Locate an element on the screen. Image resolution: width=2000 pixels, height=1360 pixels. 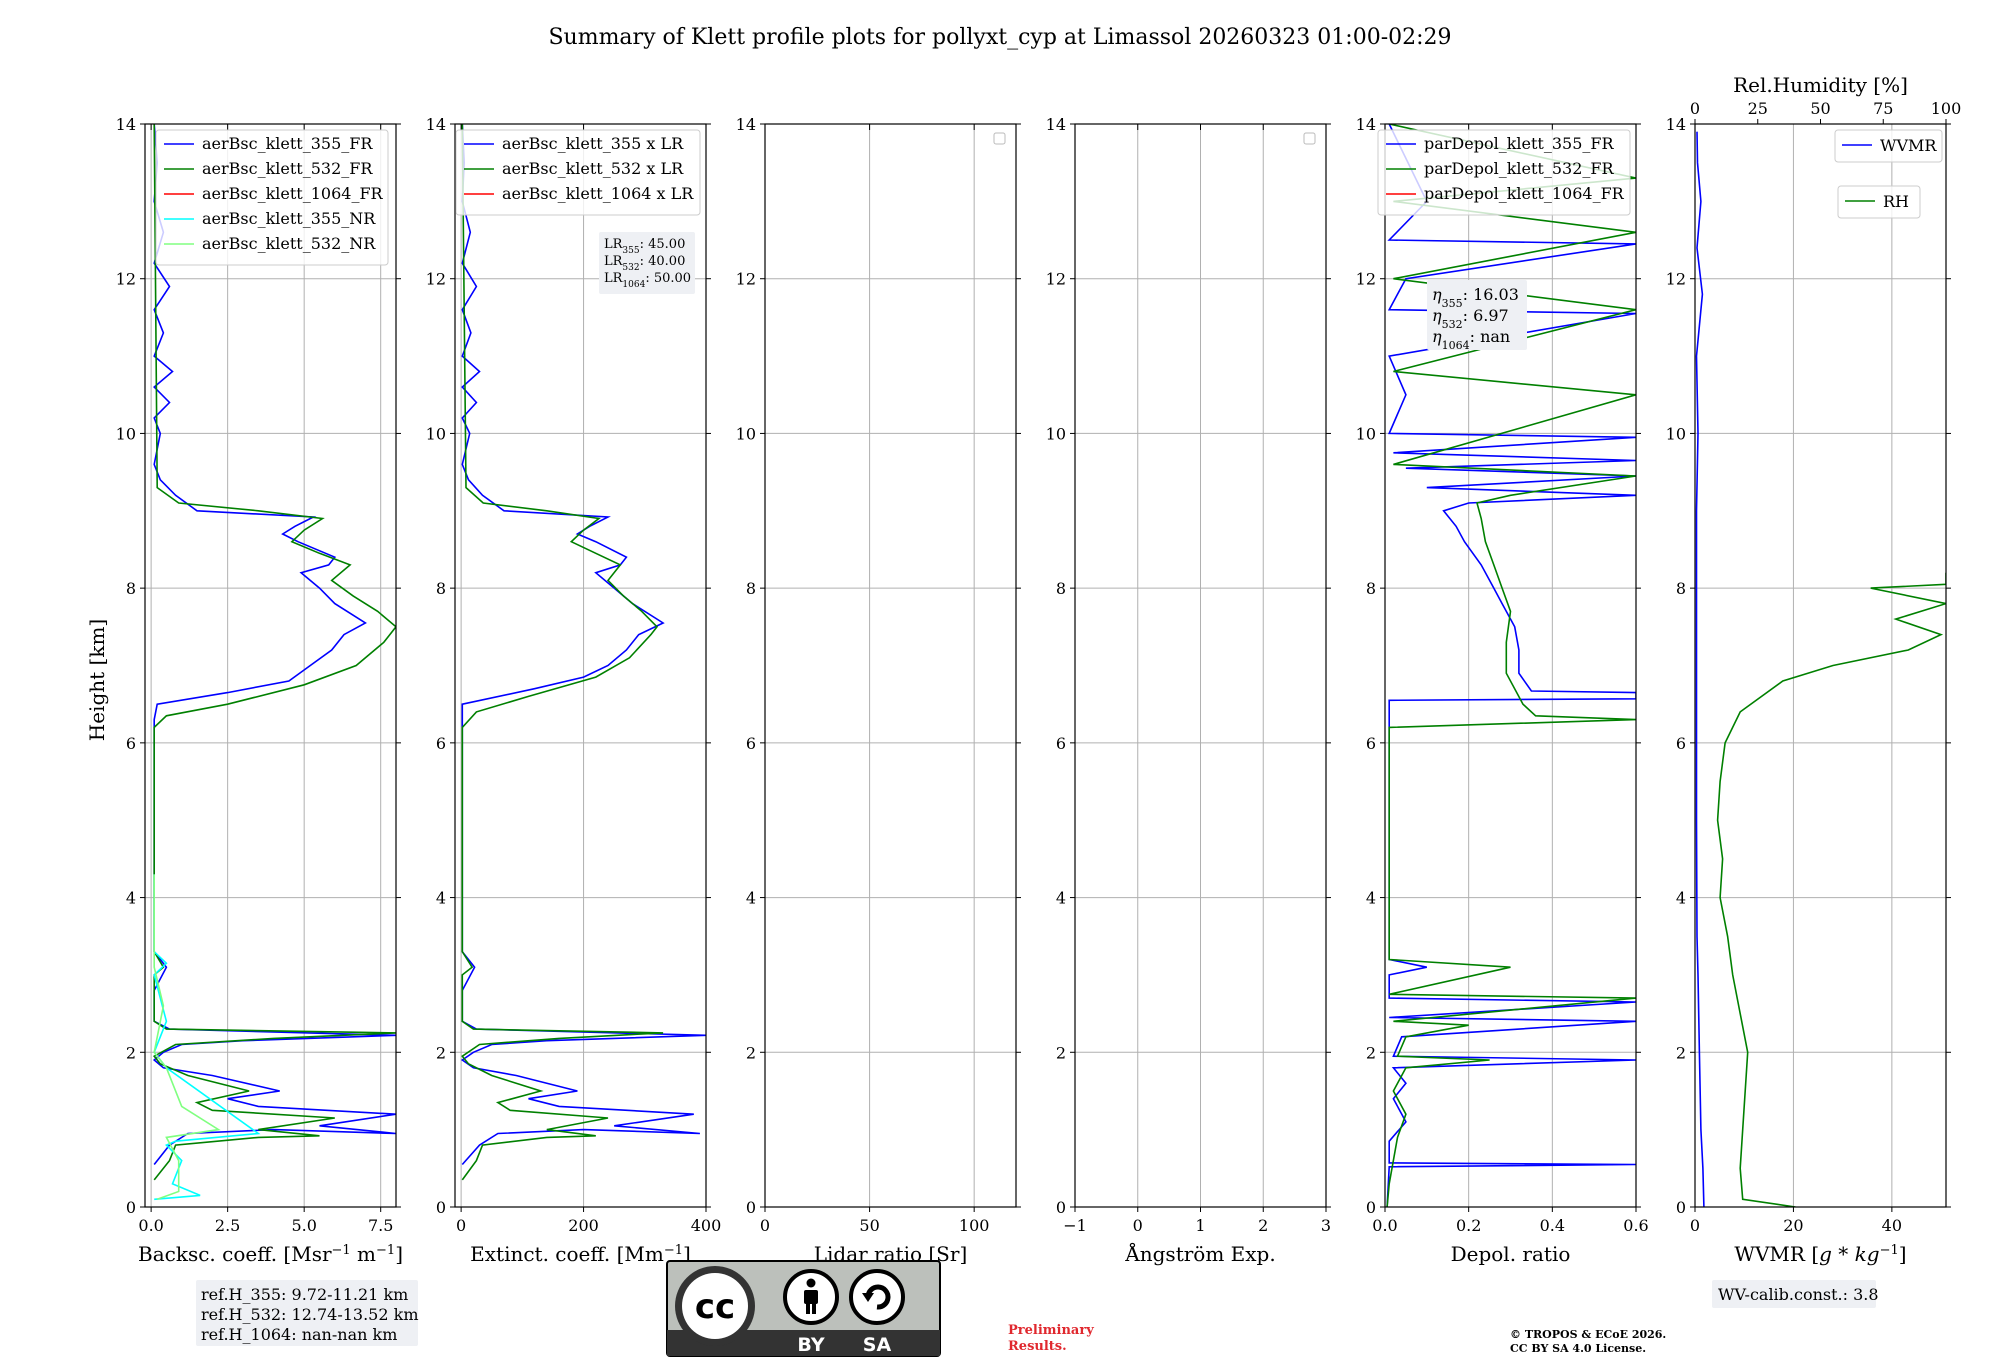
top-x-tick-label: 100 is located at coordinates (1946, 108).